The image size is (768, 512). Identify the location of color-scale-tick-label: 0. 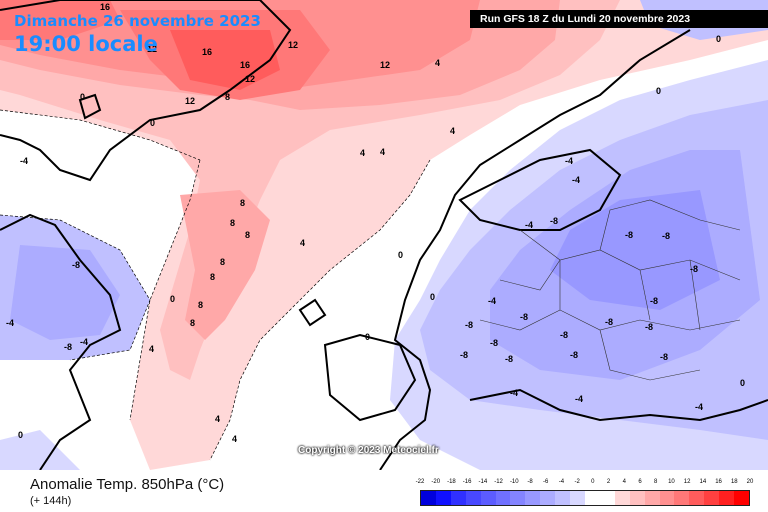
(593, 482).